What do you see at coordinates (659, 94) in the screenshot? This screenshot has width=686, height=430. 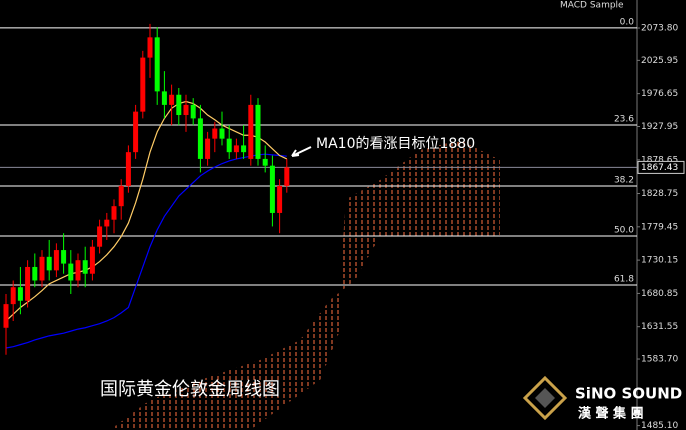 I see `y-tick-label: 1976.65` at bounding box center [659, 94].